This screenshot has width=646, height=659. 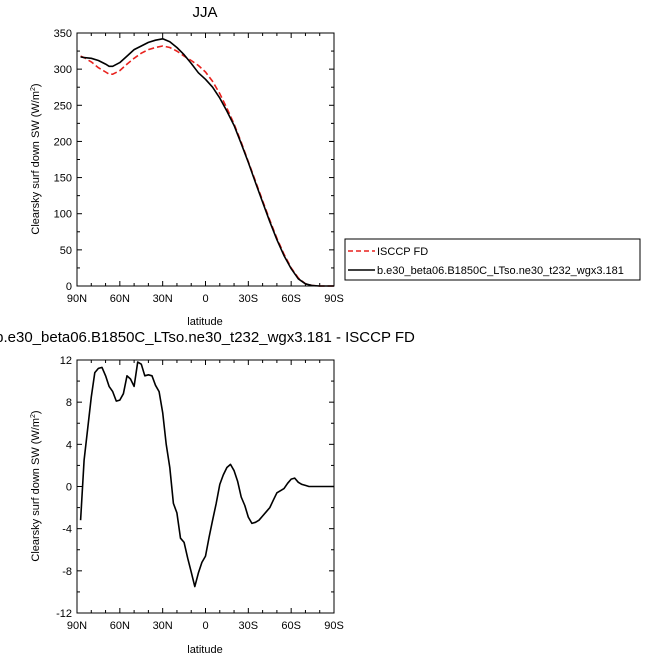 What do you see at coordinates (249, 299) in the screenshot?
I see `top-xtick-label: 30S` at bounding box center [249, 299].